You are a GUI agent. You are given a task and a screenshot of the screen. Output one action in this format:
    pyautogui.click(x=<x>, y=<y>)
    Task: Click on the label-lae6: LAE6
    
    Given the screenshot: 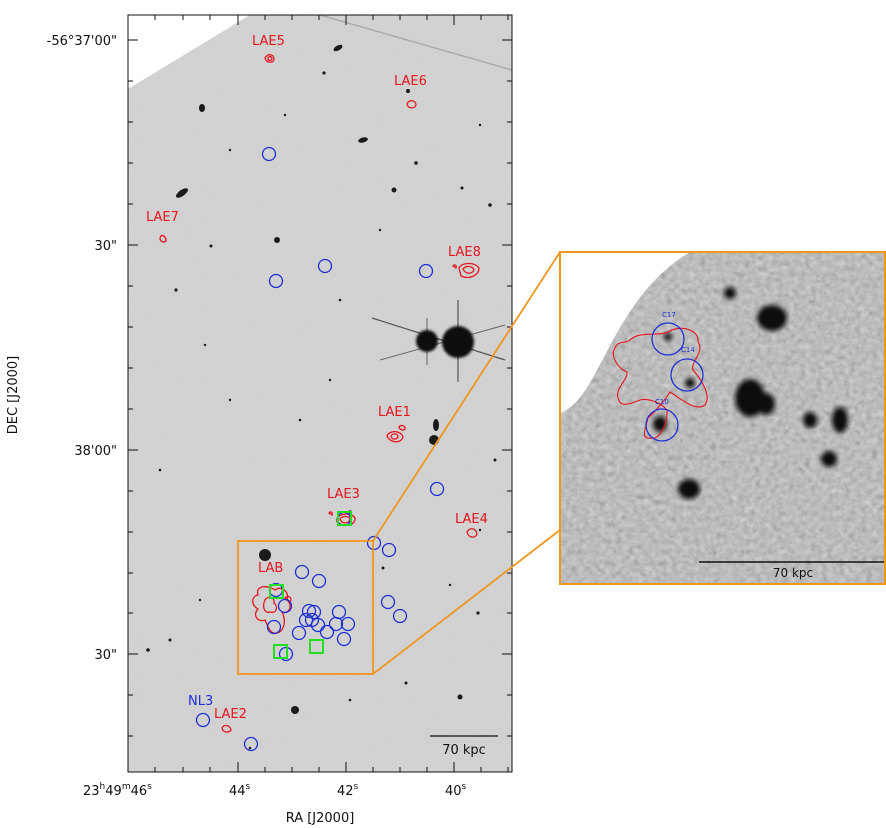 What is the action you would take?
    pyautogui.click(x=410, y=81)
    